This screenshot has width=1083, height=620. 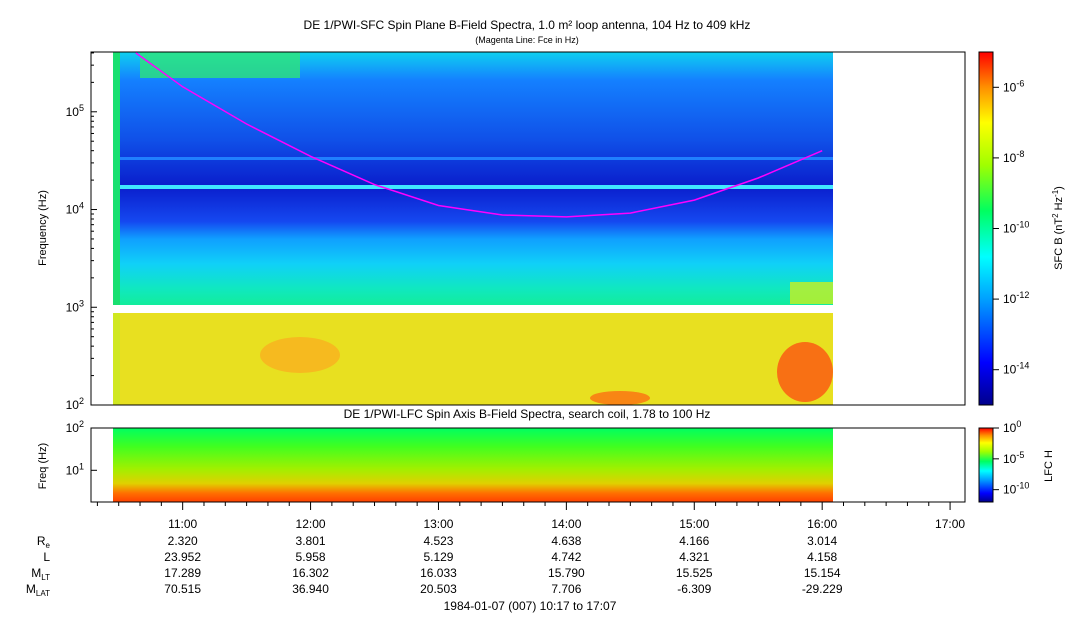 What do you see at coordinates (1013, 458) in the screenshot?
I see `bottom-colorbar-tick-label: 10⁻⁵` at bounding box center [1013, 458].